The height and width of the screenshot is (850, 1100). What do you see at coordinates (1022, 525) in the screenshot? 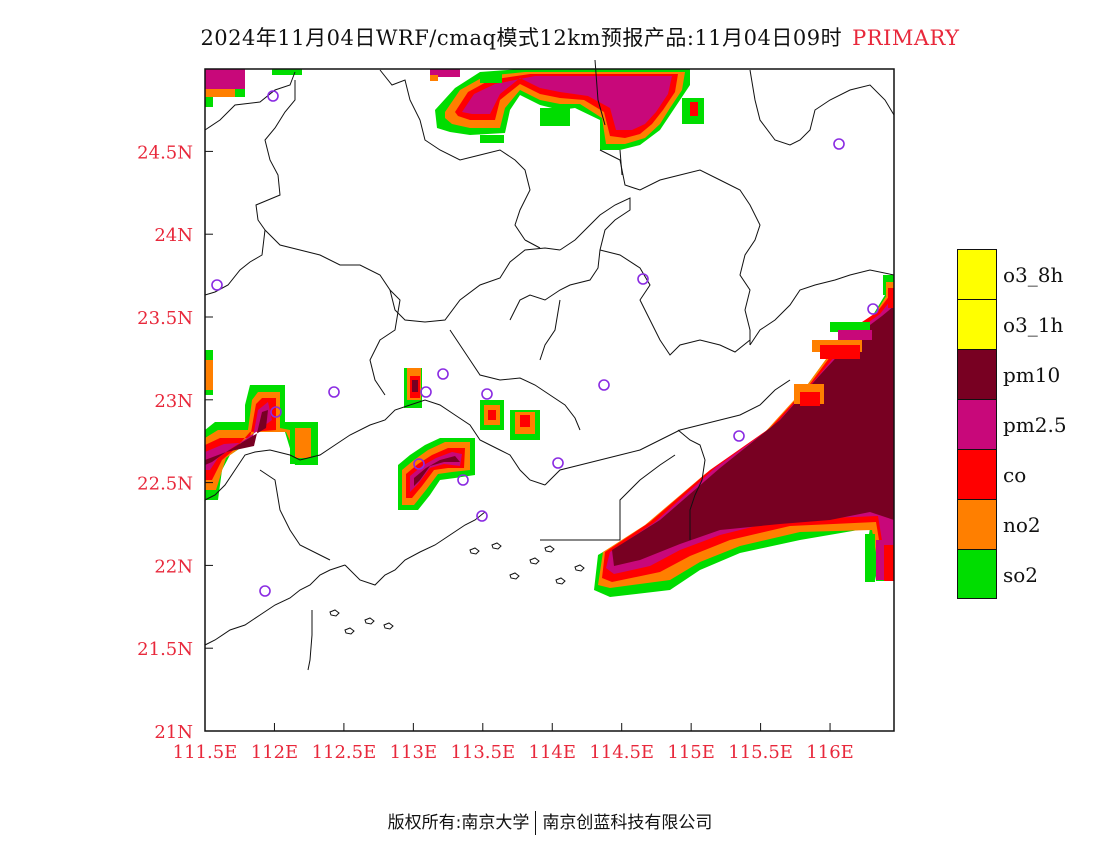
I see `legend-label: no2` at bounding box center [1022, 525].